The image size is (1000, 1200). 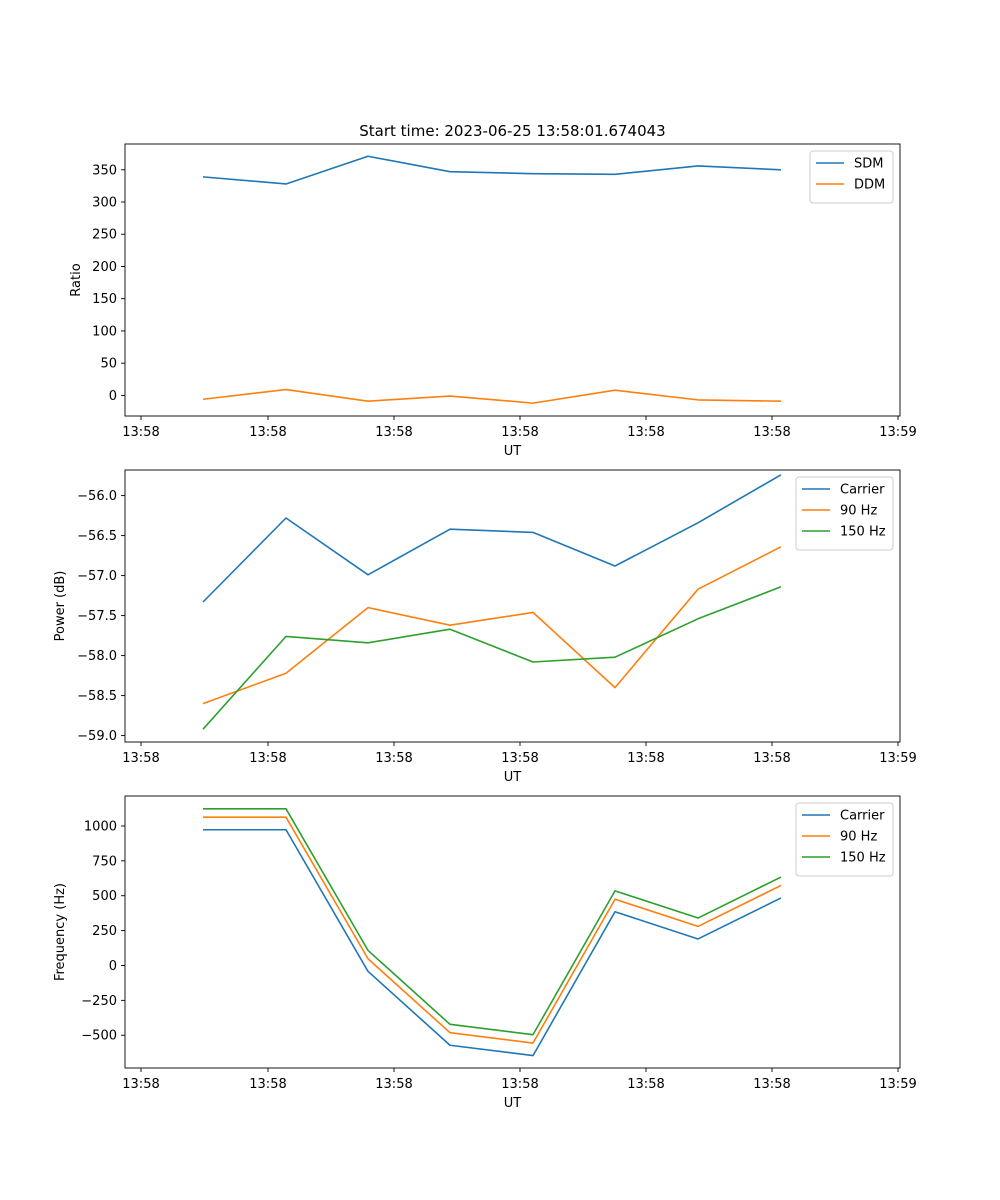 I want to click on y-axis-label: Ratio, so click(x=76, y=279).